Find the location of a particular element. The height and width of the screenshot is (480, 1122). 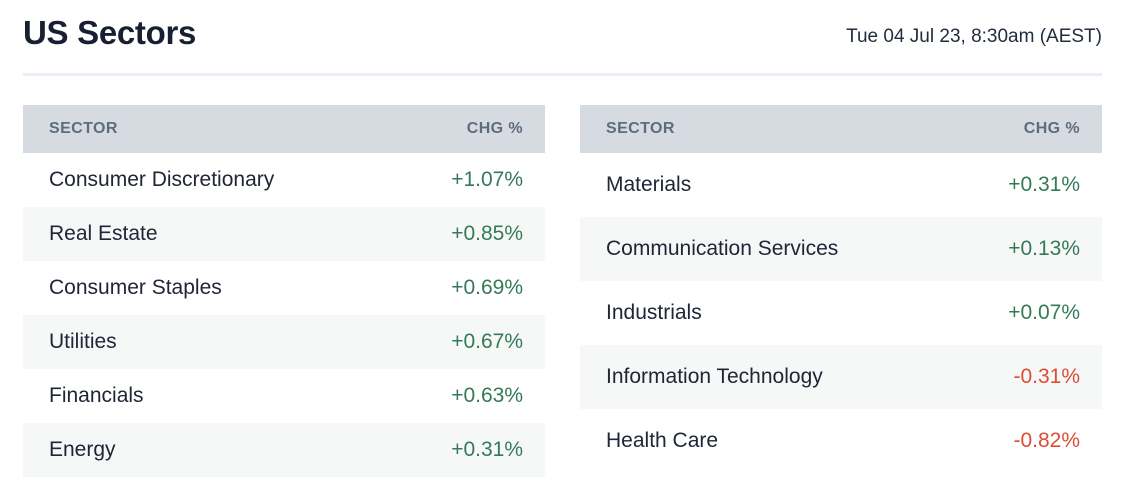

sector-name: Communication Services is located at coordinates (722, 248).